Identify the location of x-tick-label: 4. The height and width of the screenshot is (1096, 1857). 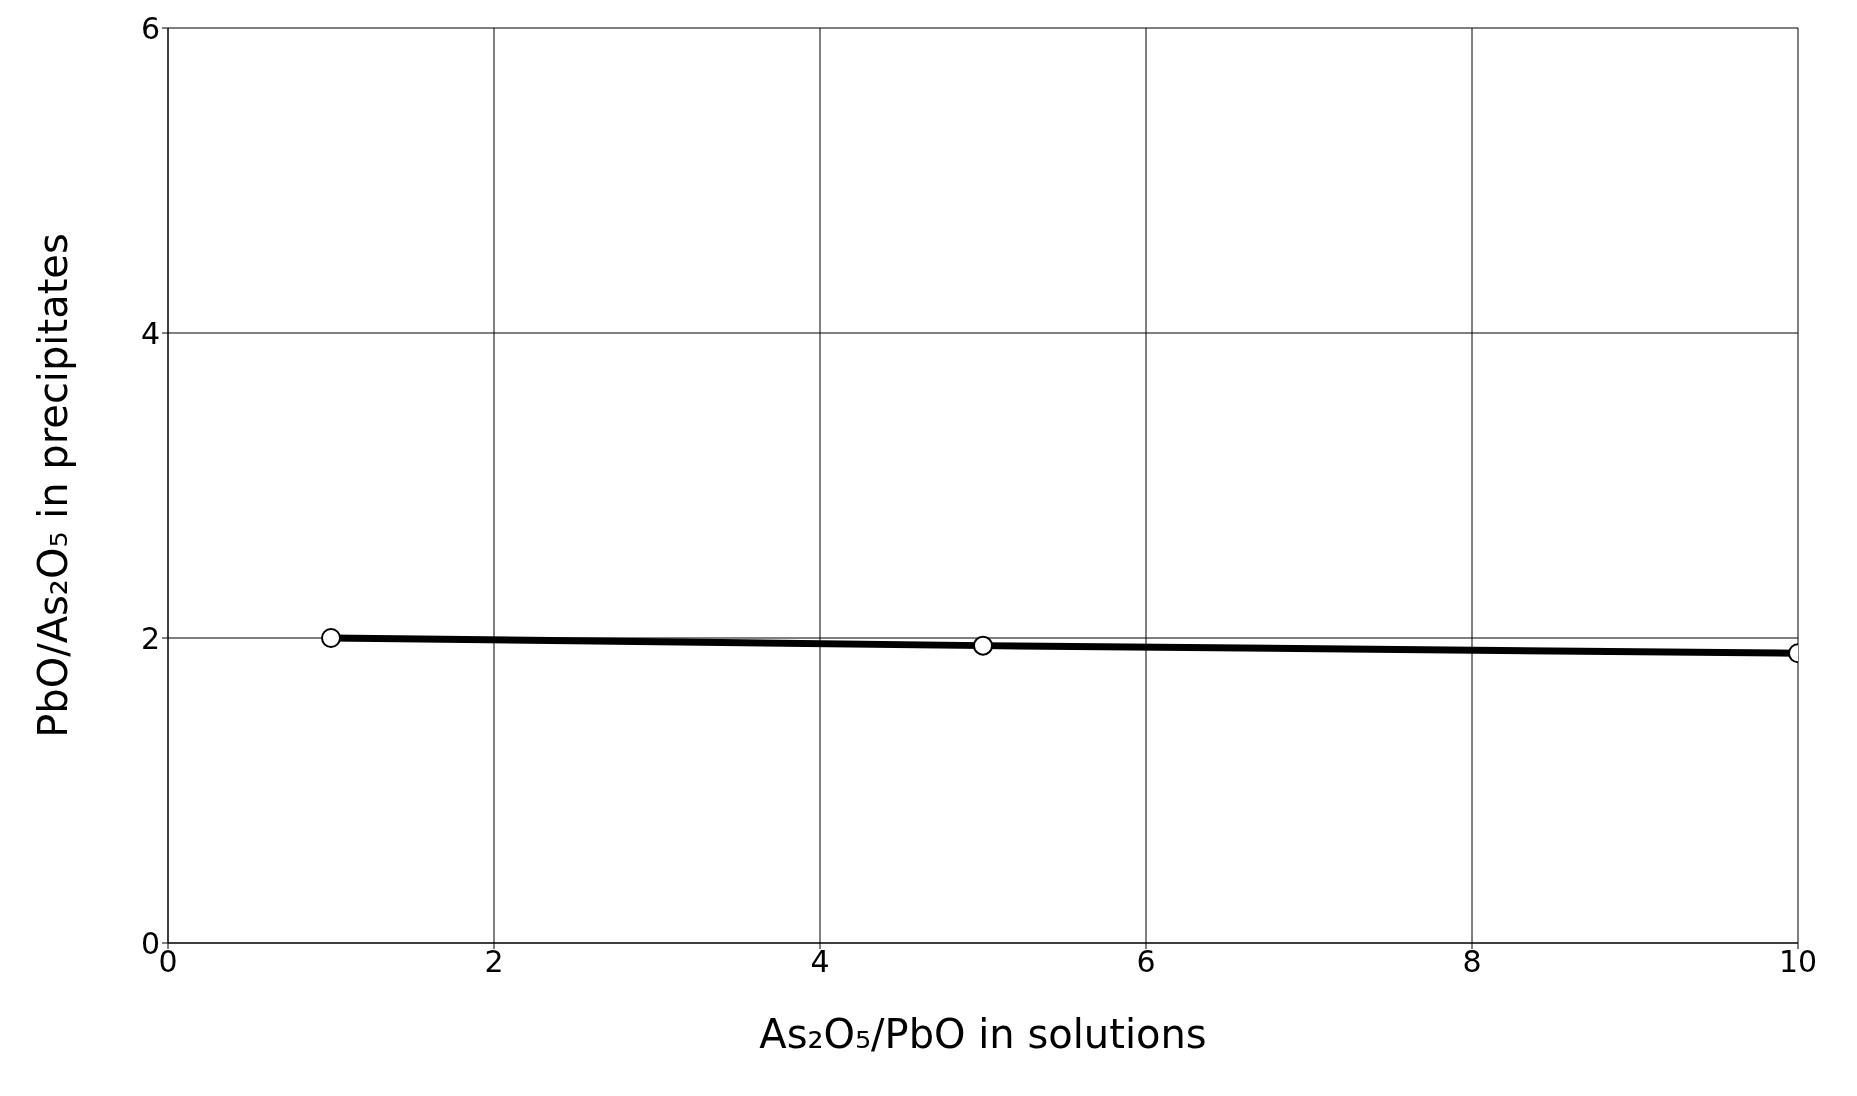
(820, 962).